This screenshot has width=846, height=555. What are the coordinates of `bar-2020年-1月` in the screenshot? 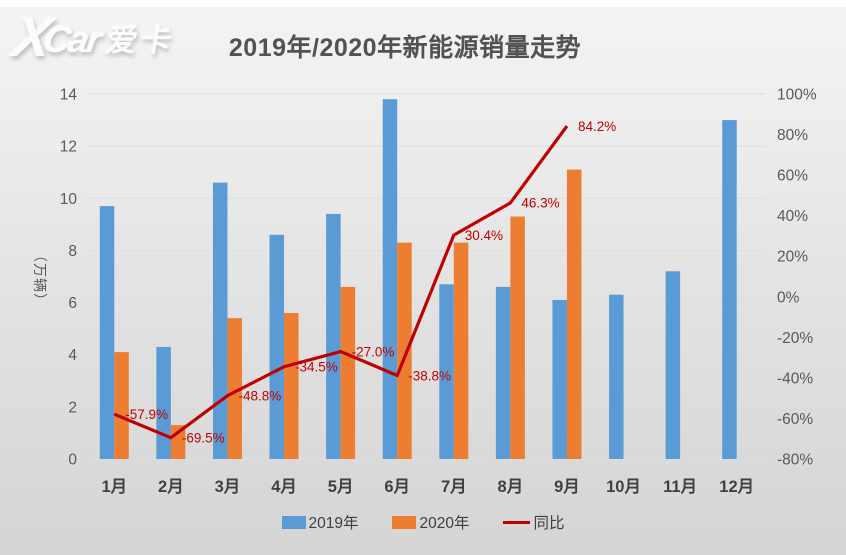 It's located at (121, 405).